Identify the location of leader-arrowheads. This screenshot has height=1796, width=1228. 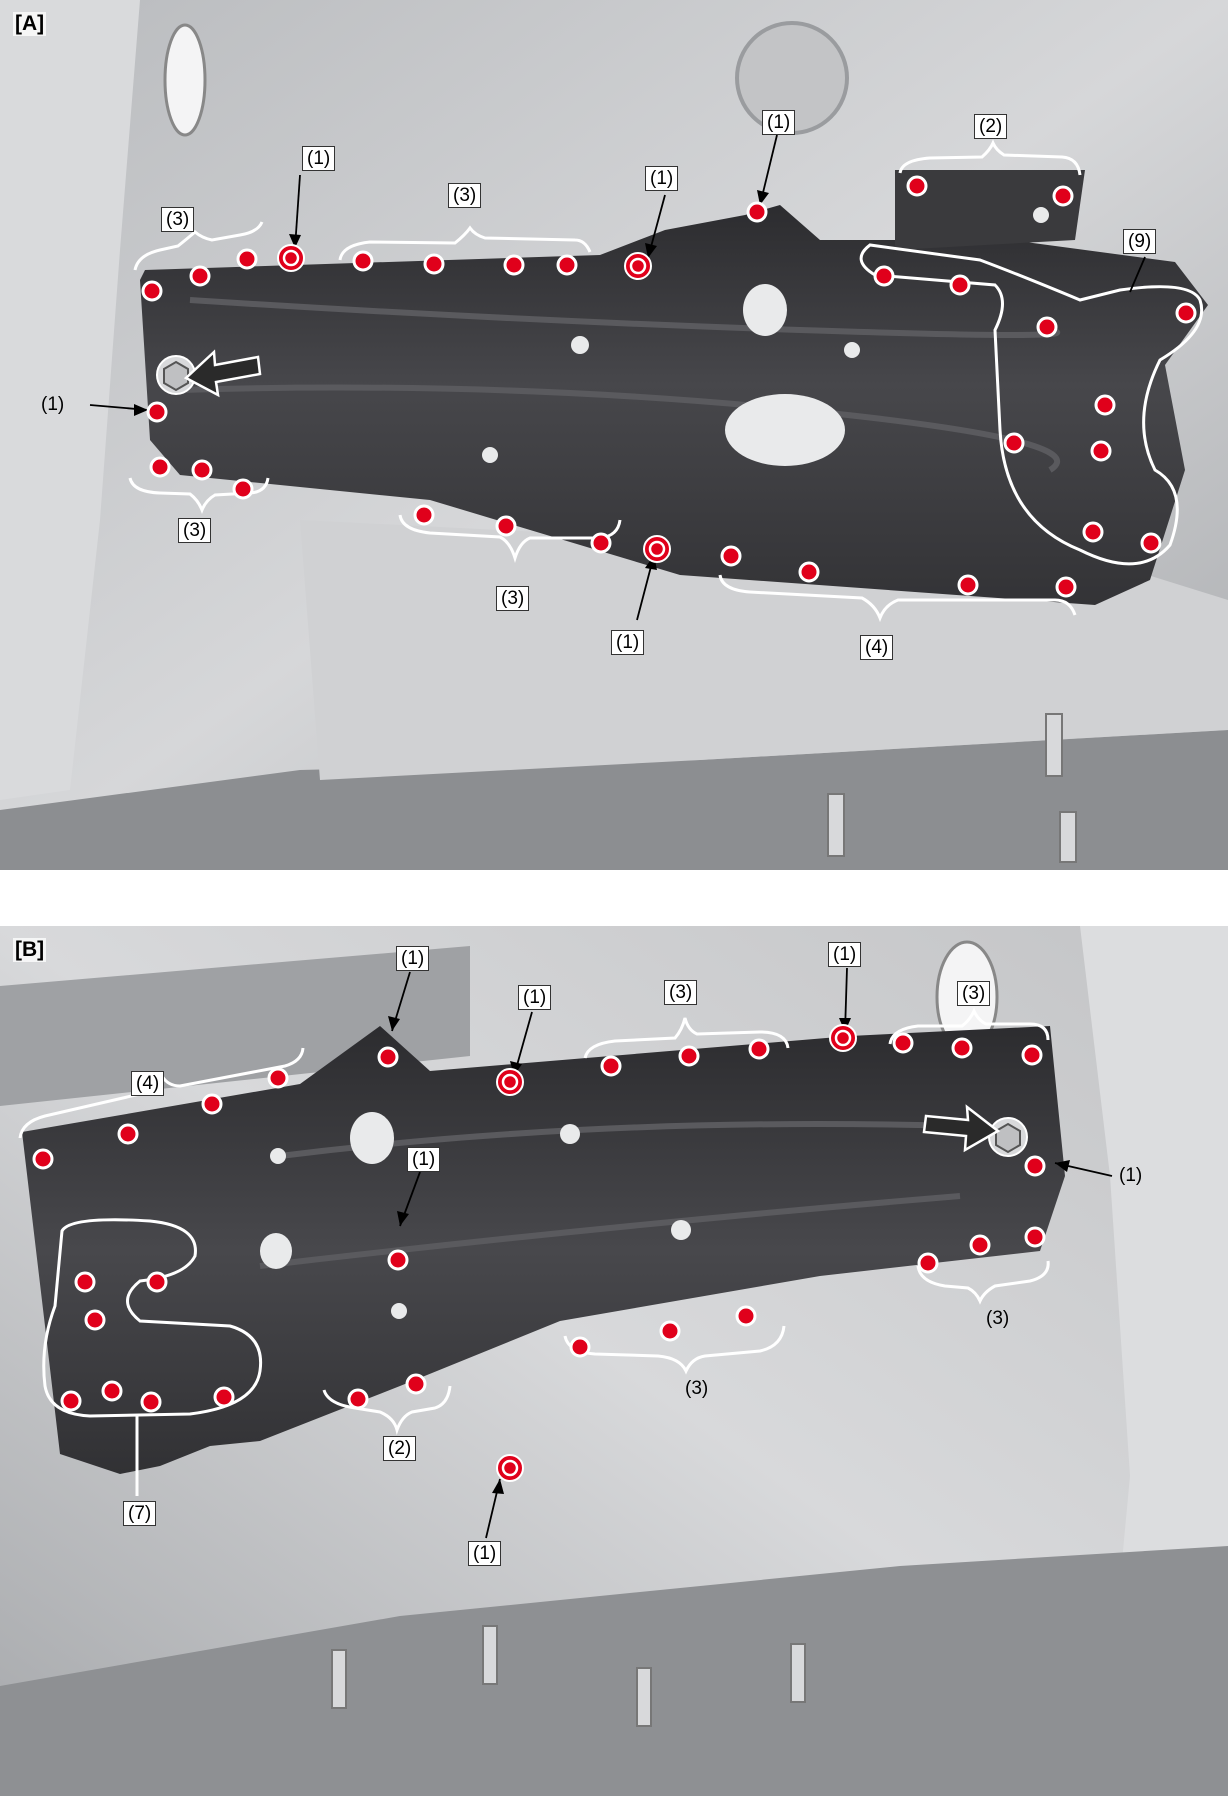
(451, 380).